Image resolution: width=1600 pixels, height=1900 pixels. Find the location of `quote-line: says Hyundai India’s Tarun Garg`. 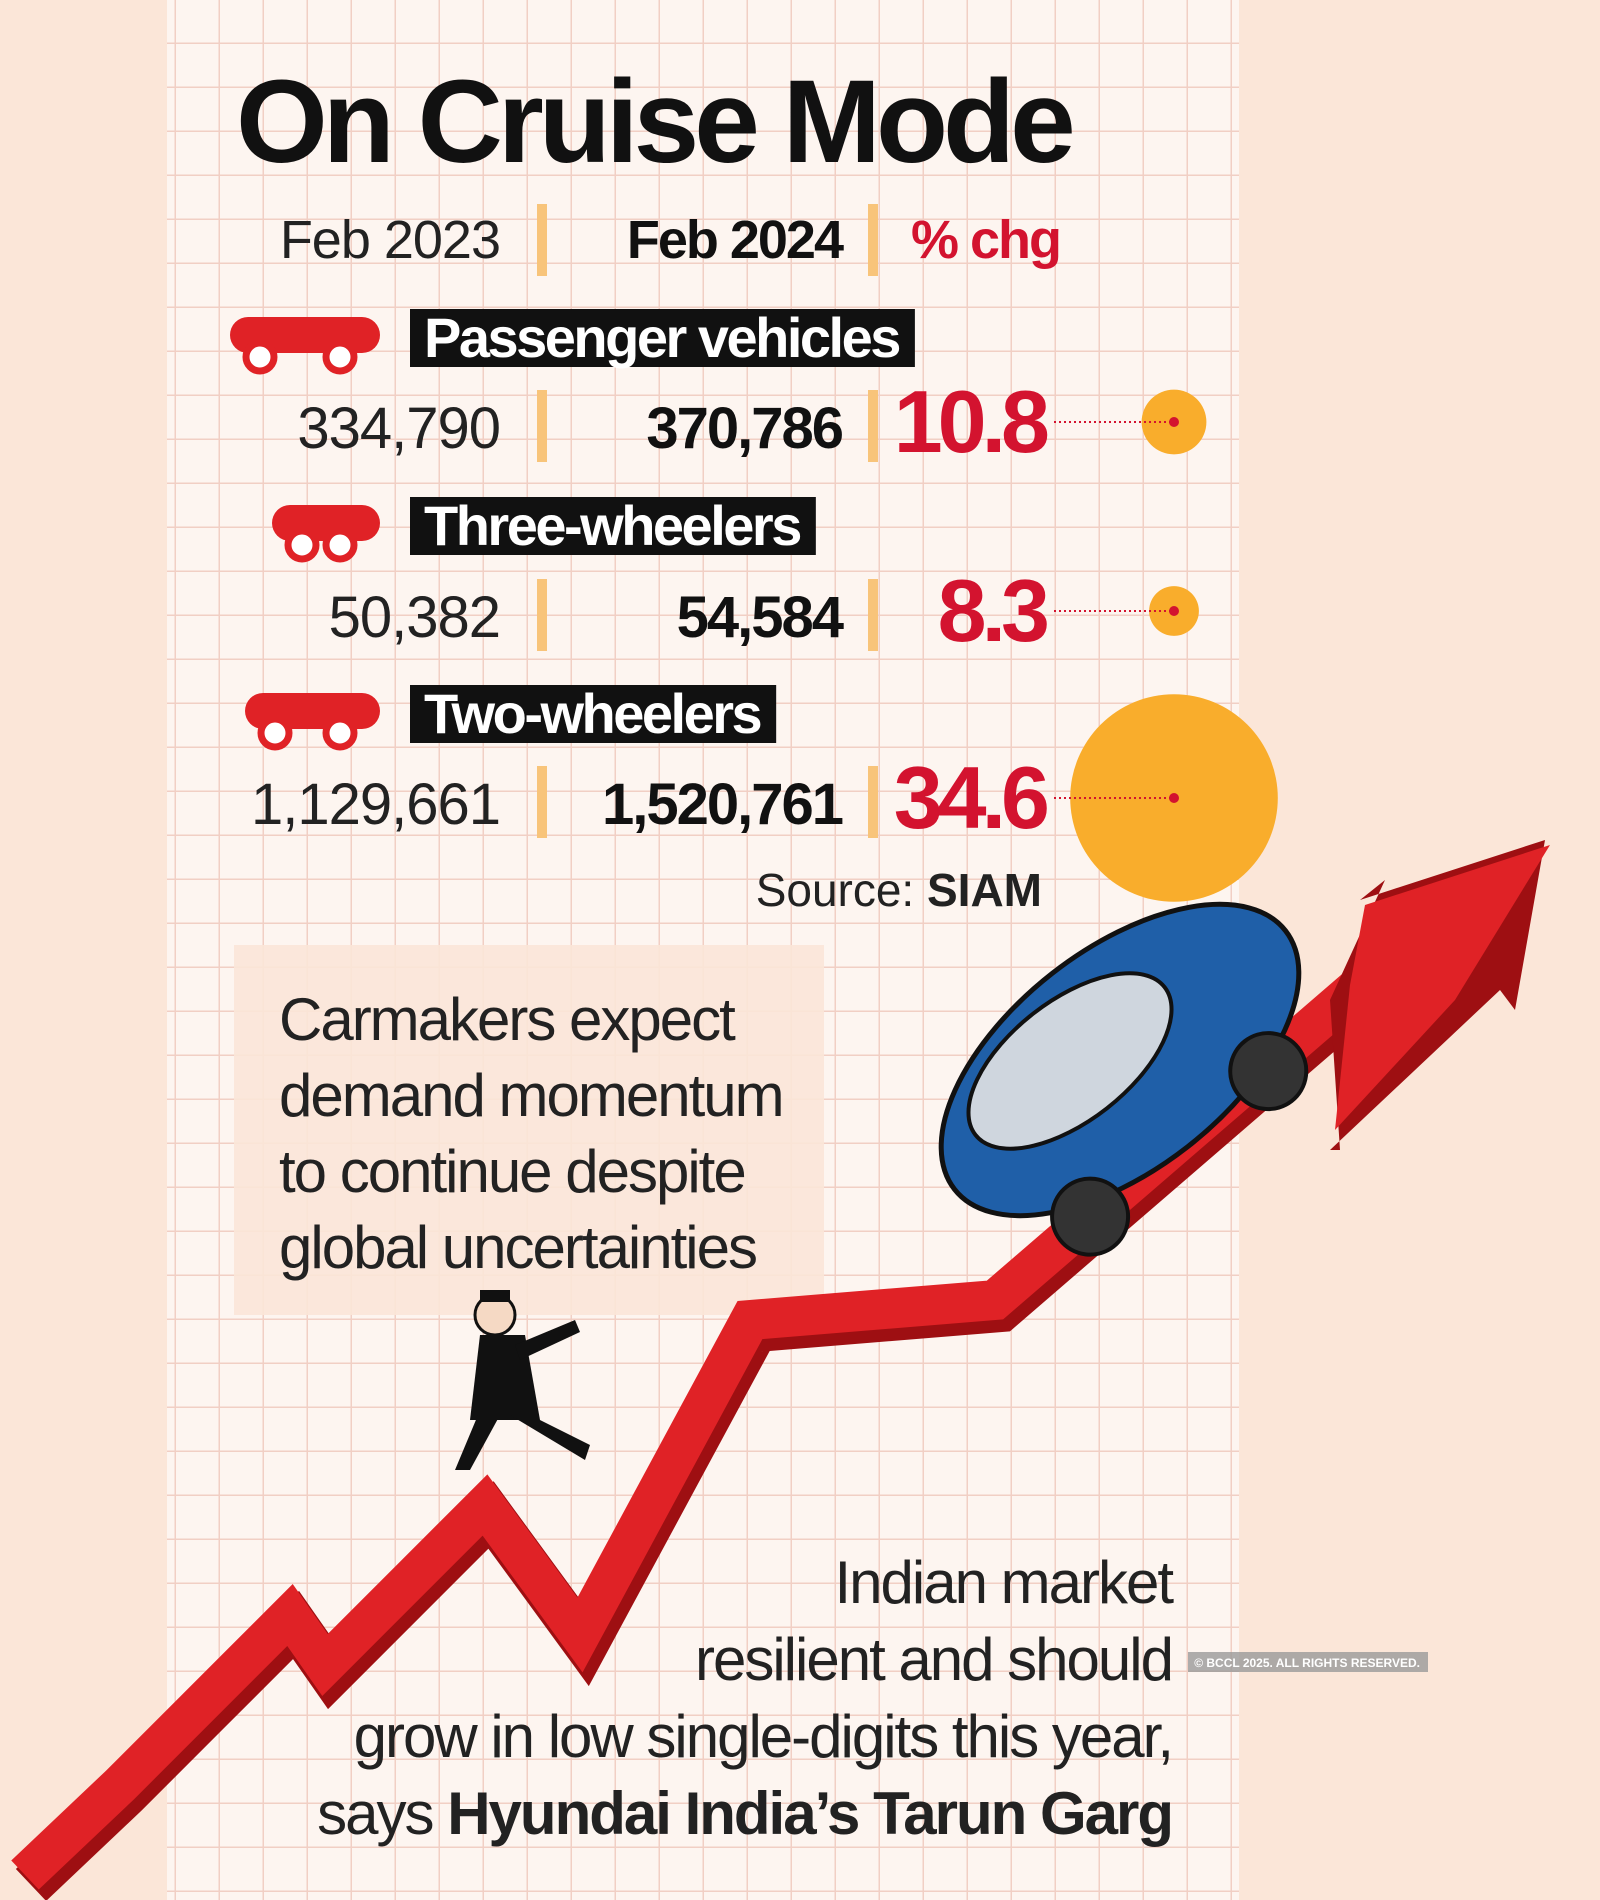

quote-line: says Hyundai India’s Tarun Garg is located at coordinates (744, 1813).